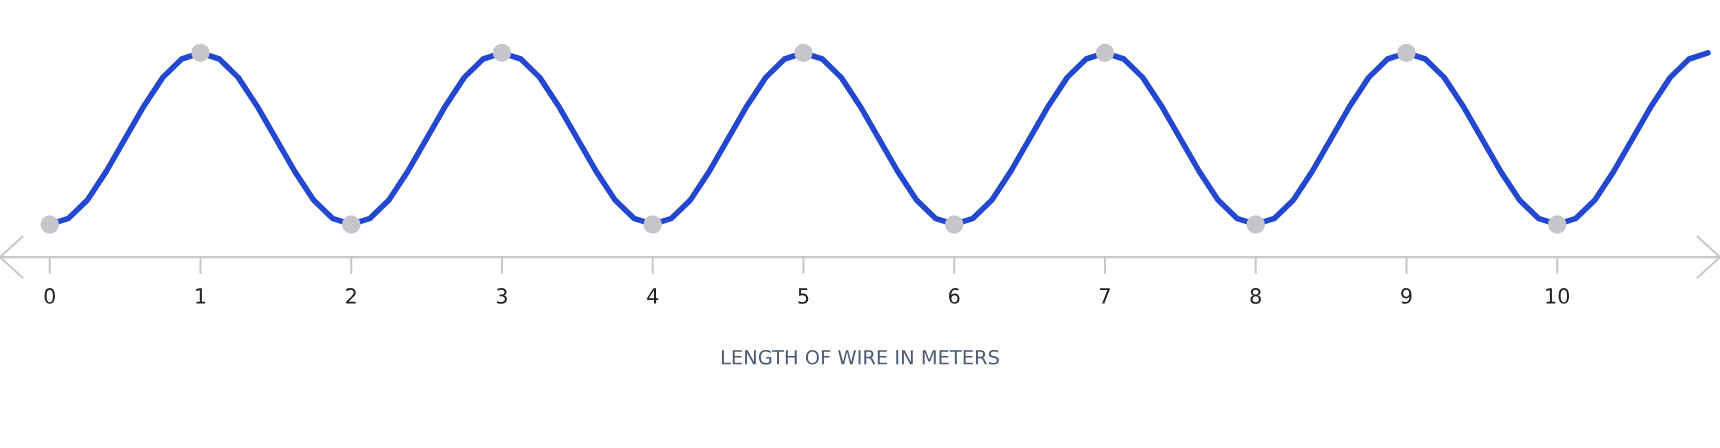  I want to click on x-axis-title: LENGTH OF WIRE IN METERS, so click(860, 357).